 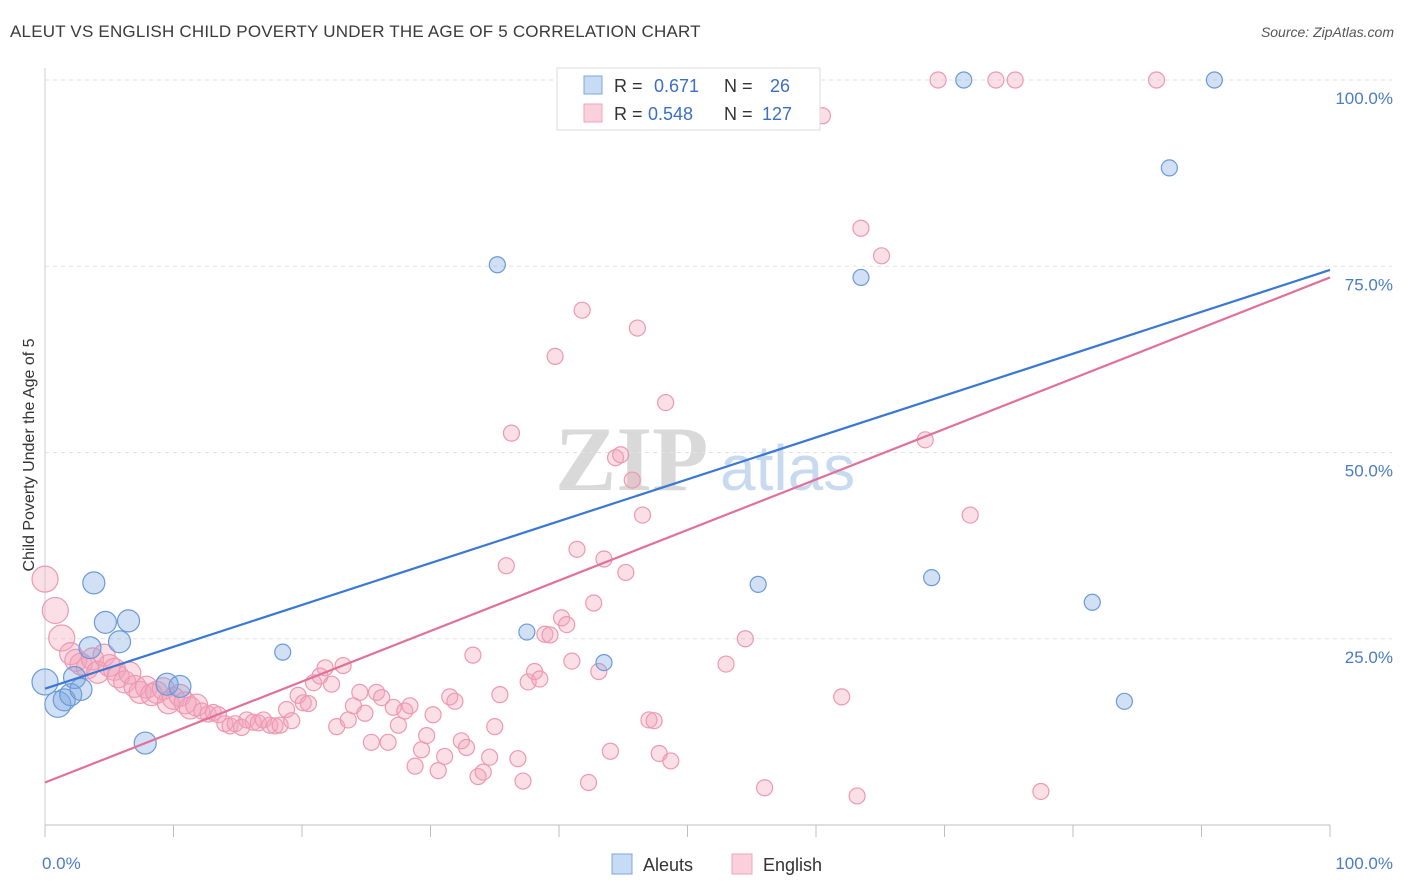 What do you see at coordinates (716, 864) in the screenshot?
I see `bottom-legend: Aleuts English` at bounding box center [716, 864].